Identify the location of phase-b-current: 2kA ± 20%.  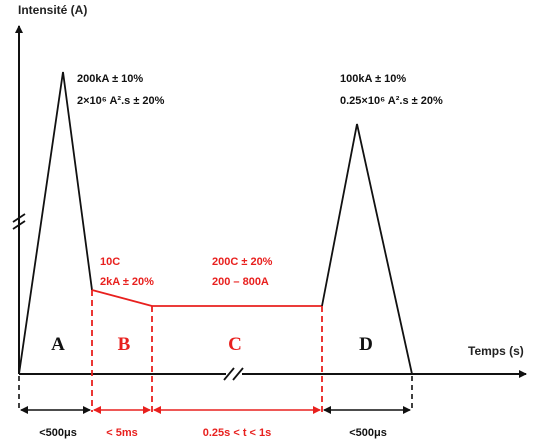
(127, 282).